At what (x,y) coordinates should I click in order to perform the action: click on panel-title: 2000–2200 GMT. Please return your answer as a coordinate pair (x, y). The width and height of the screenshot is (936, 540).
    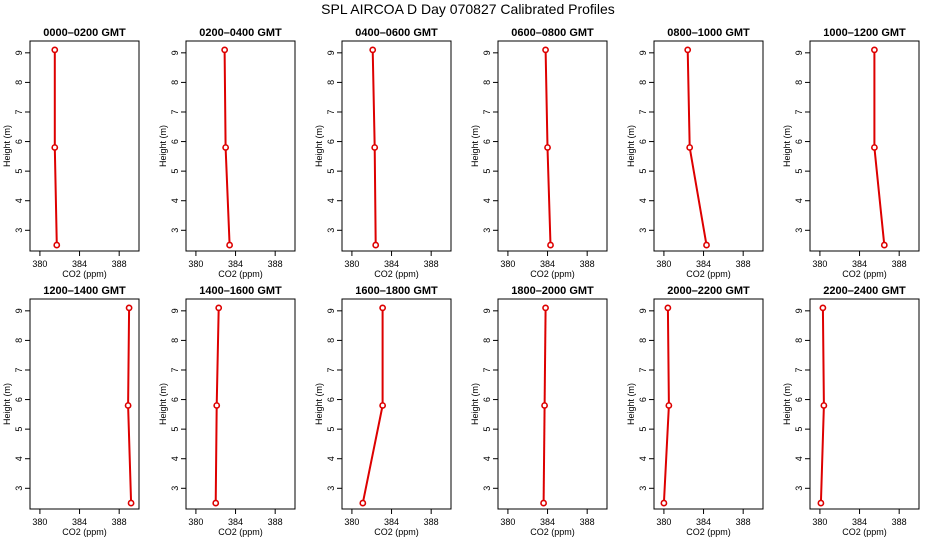
    Looking at the image, I should click on (708, 291).